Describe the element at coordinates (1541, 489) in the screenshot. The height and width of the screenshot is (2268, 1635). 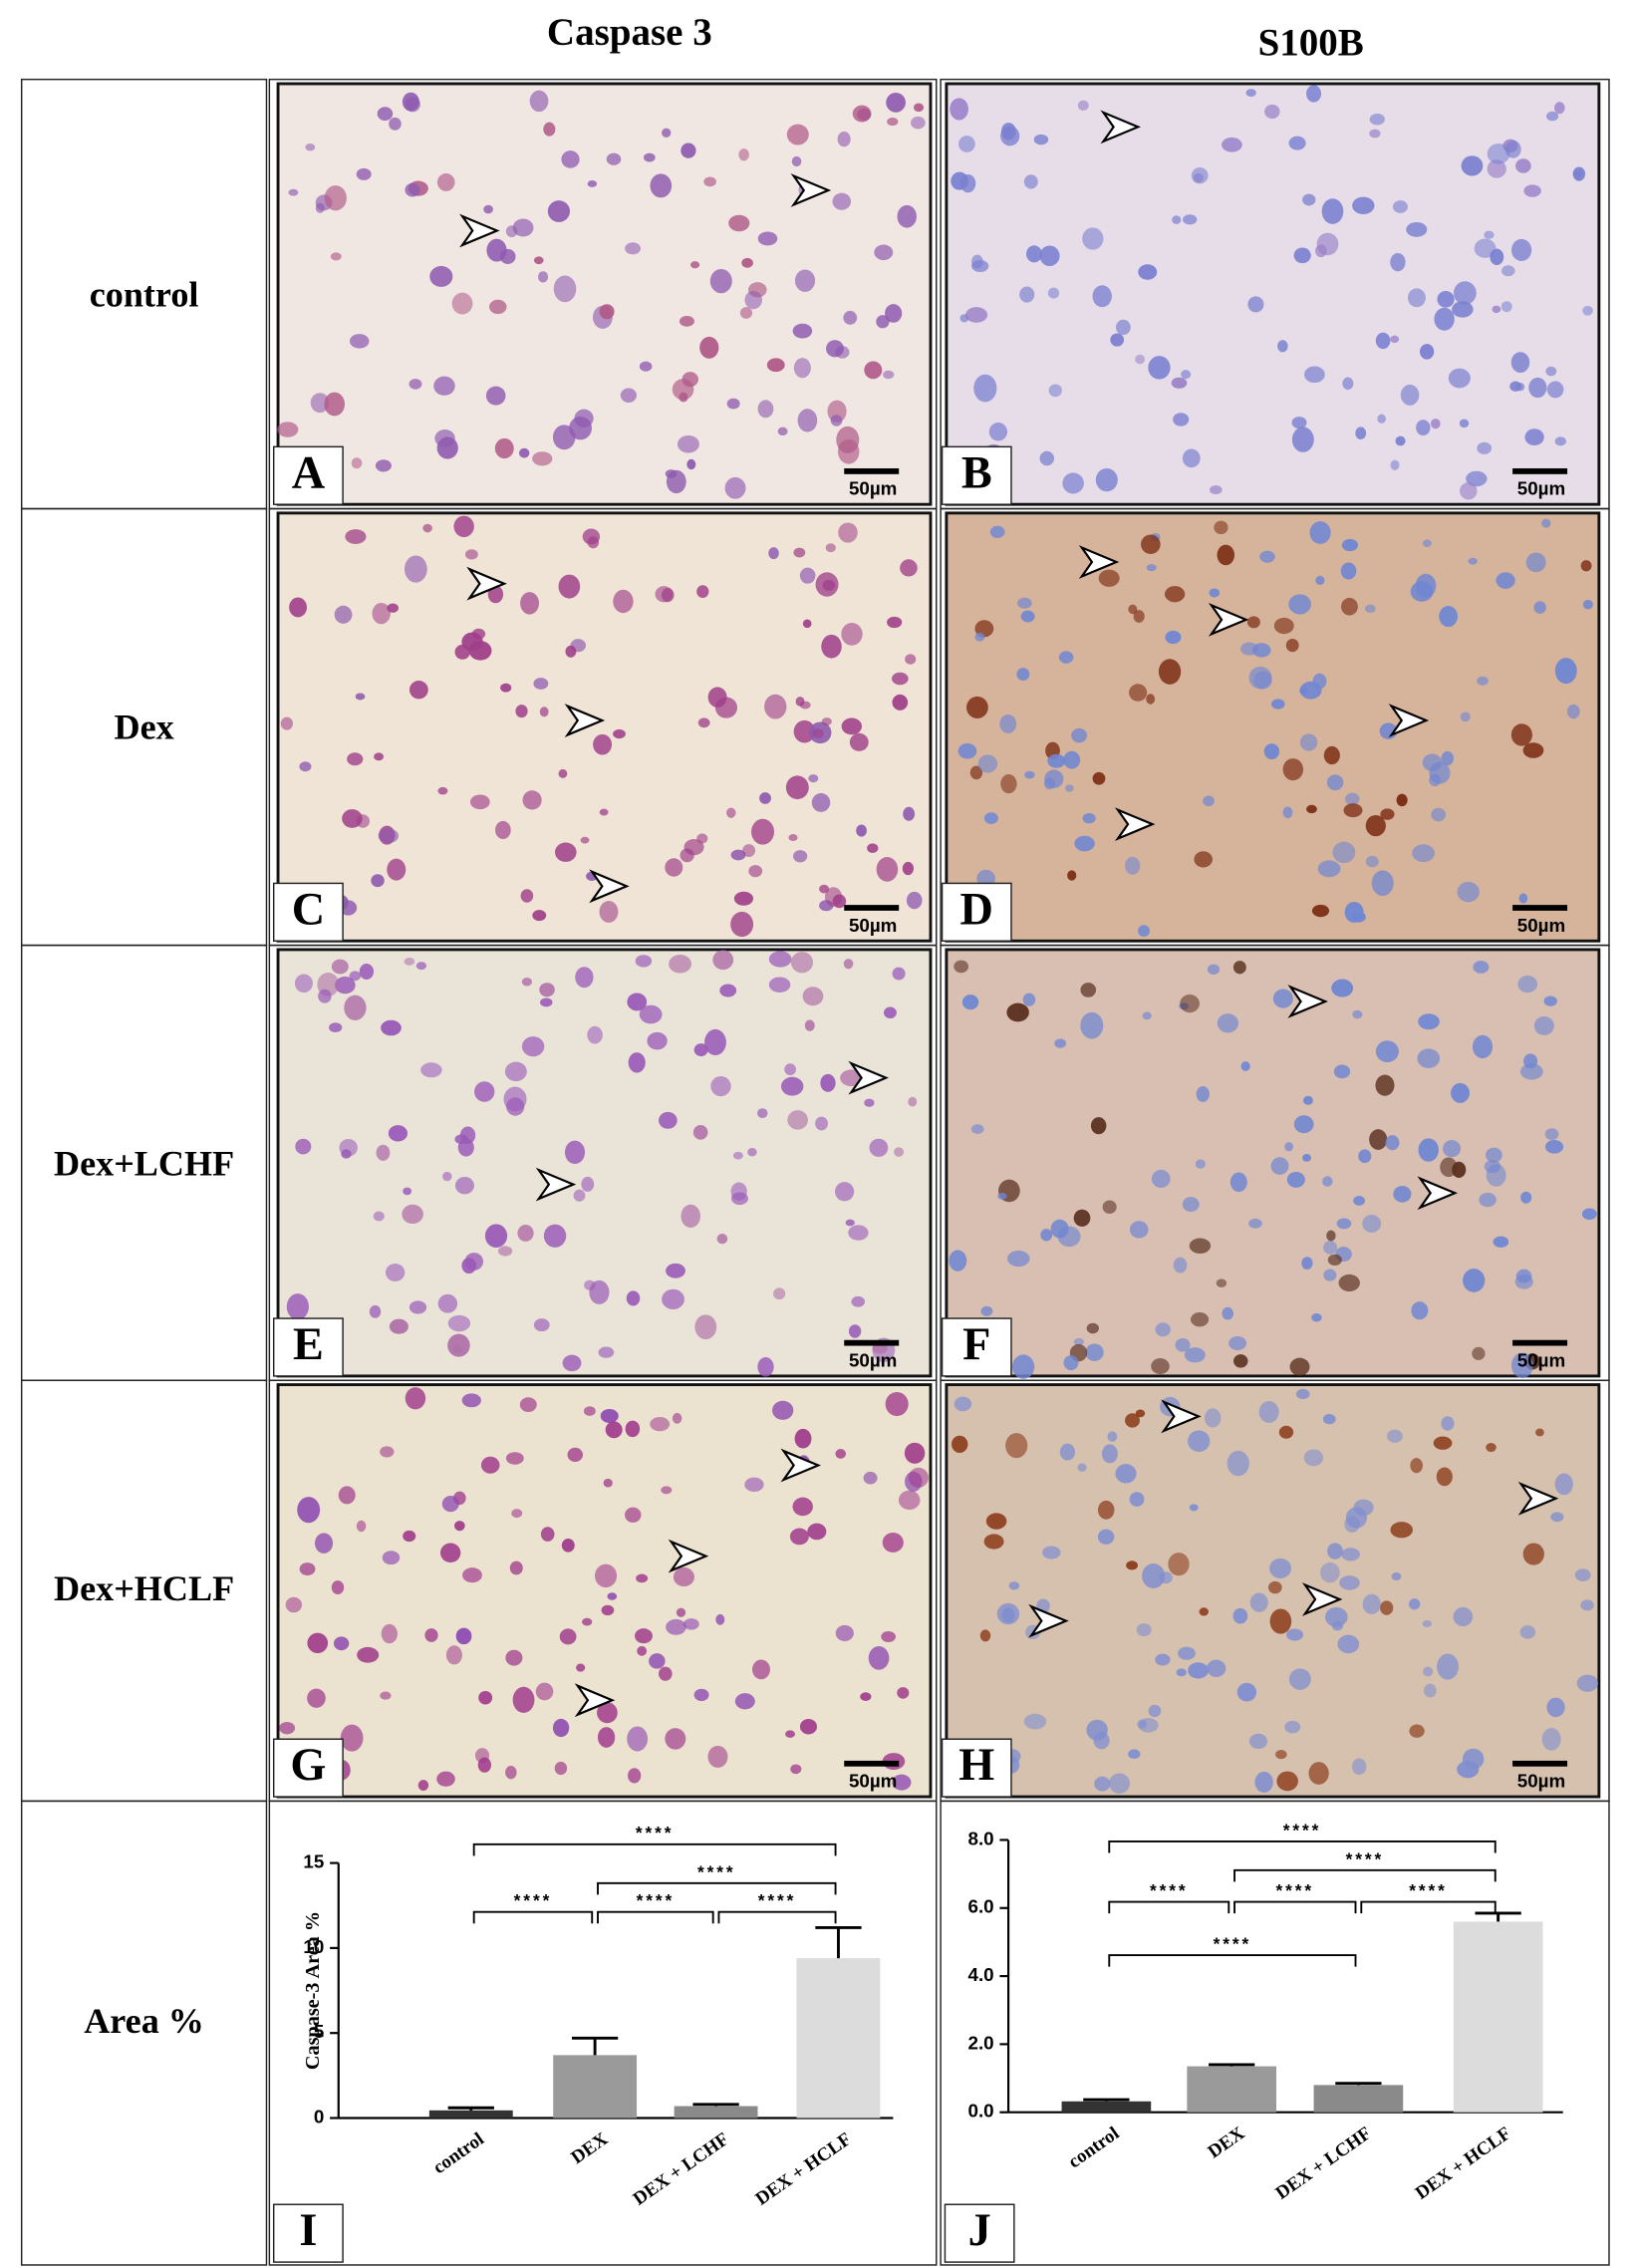
I see `scale-label: 50µm` at that location.